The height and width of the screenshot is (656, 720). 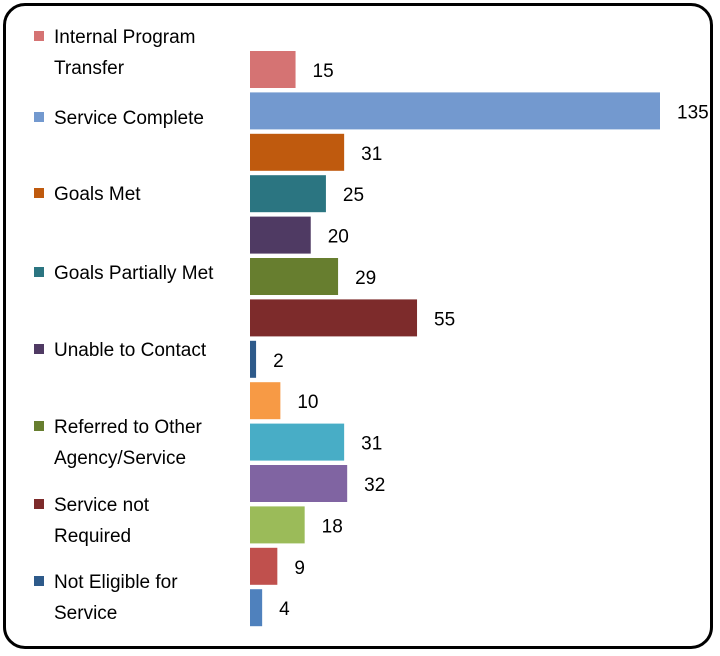 What do you see at coordinates (128, 443) in the screenshot?
I see `legend-label: Referred to Other Agency/Service` at bounding box center [128, 443].